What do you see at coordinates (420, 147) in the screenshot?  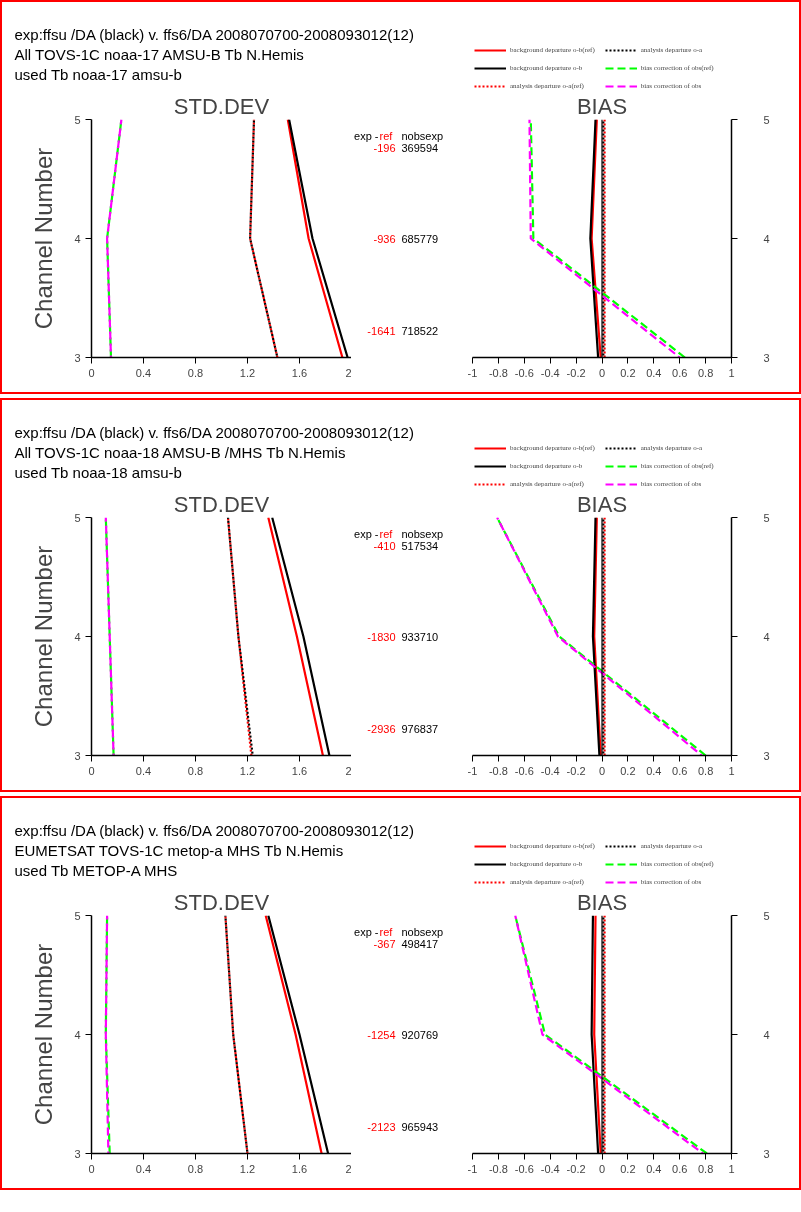 I see `text: 369594` at bounding box center [420, 147].